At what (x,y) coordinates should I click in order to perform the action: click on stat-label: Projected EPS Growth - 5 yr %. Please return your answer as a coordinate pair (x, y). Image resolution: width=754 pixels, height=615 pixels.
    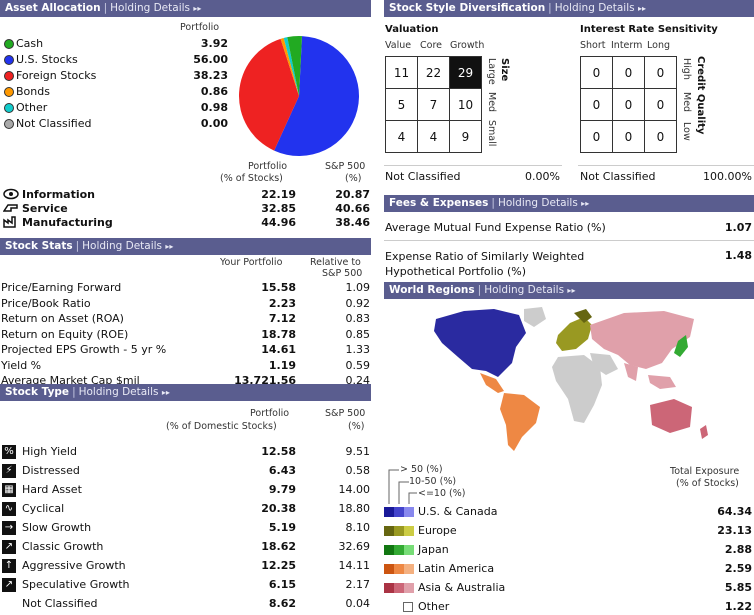
    Looking at the image, I should click on (84, 349).